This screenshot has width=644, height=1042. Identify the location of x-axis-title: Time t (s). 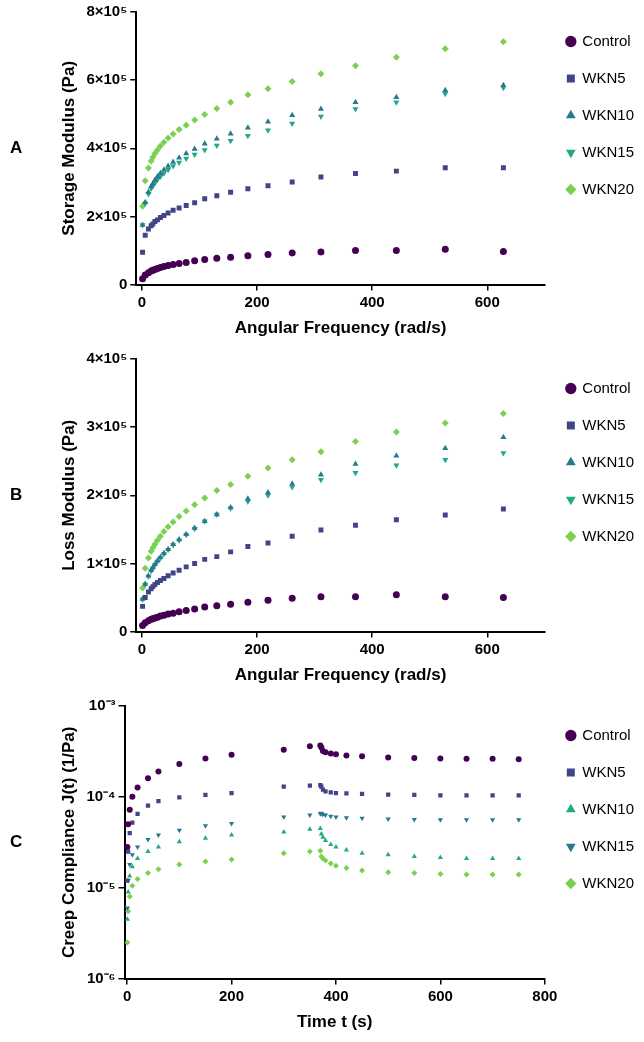
(335, 1022).